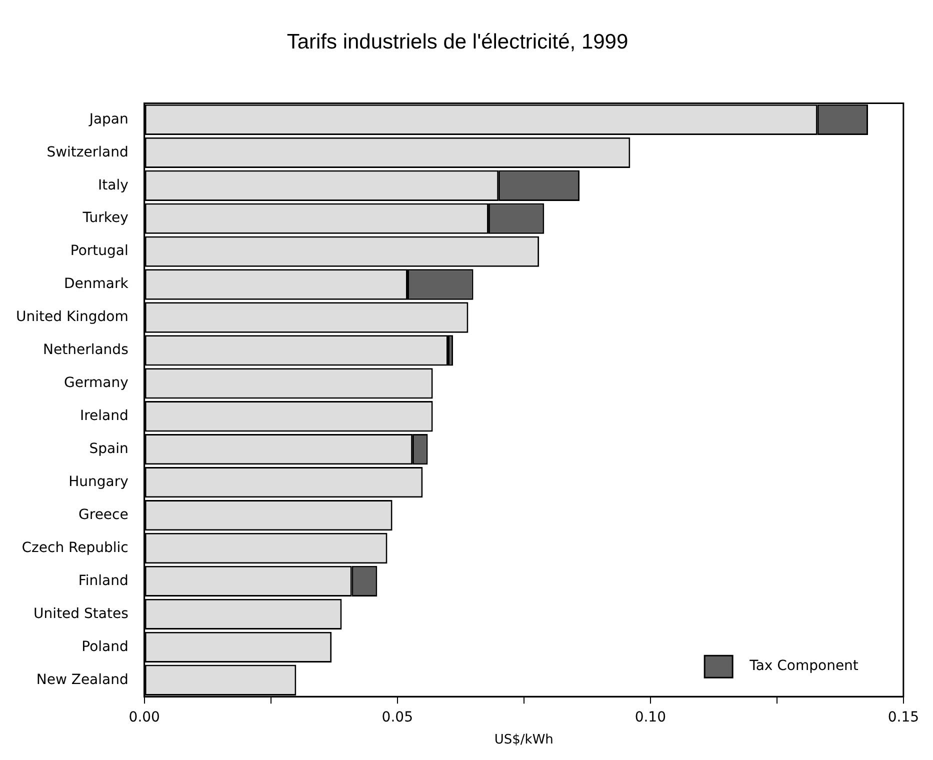  Describe the element at coordinates (105, 218) in the screenshot. I see `y-tick-label: Turkey` at that location.